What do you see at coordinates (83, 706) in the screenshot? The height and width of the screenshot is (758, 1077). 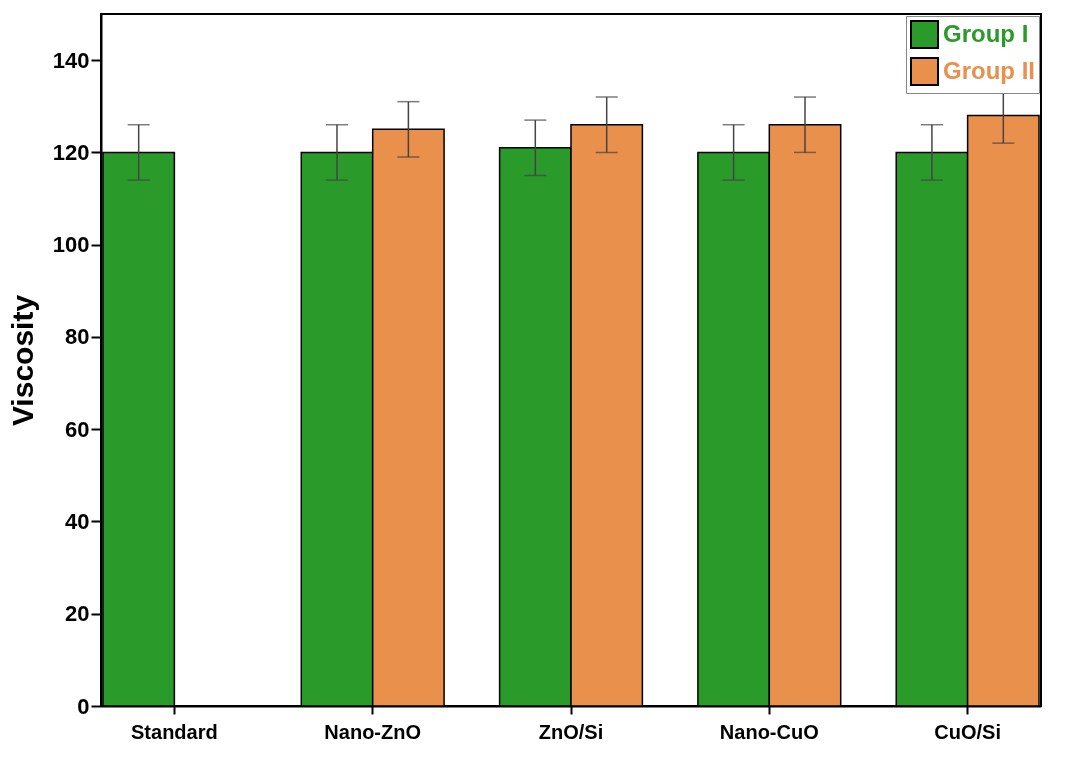 I see `y-tick-label: 0` at bounding box center [83, 706].